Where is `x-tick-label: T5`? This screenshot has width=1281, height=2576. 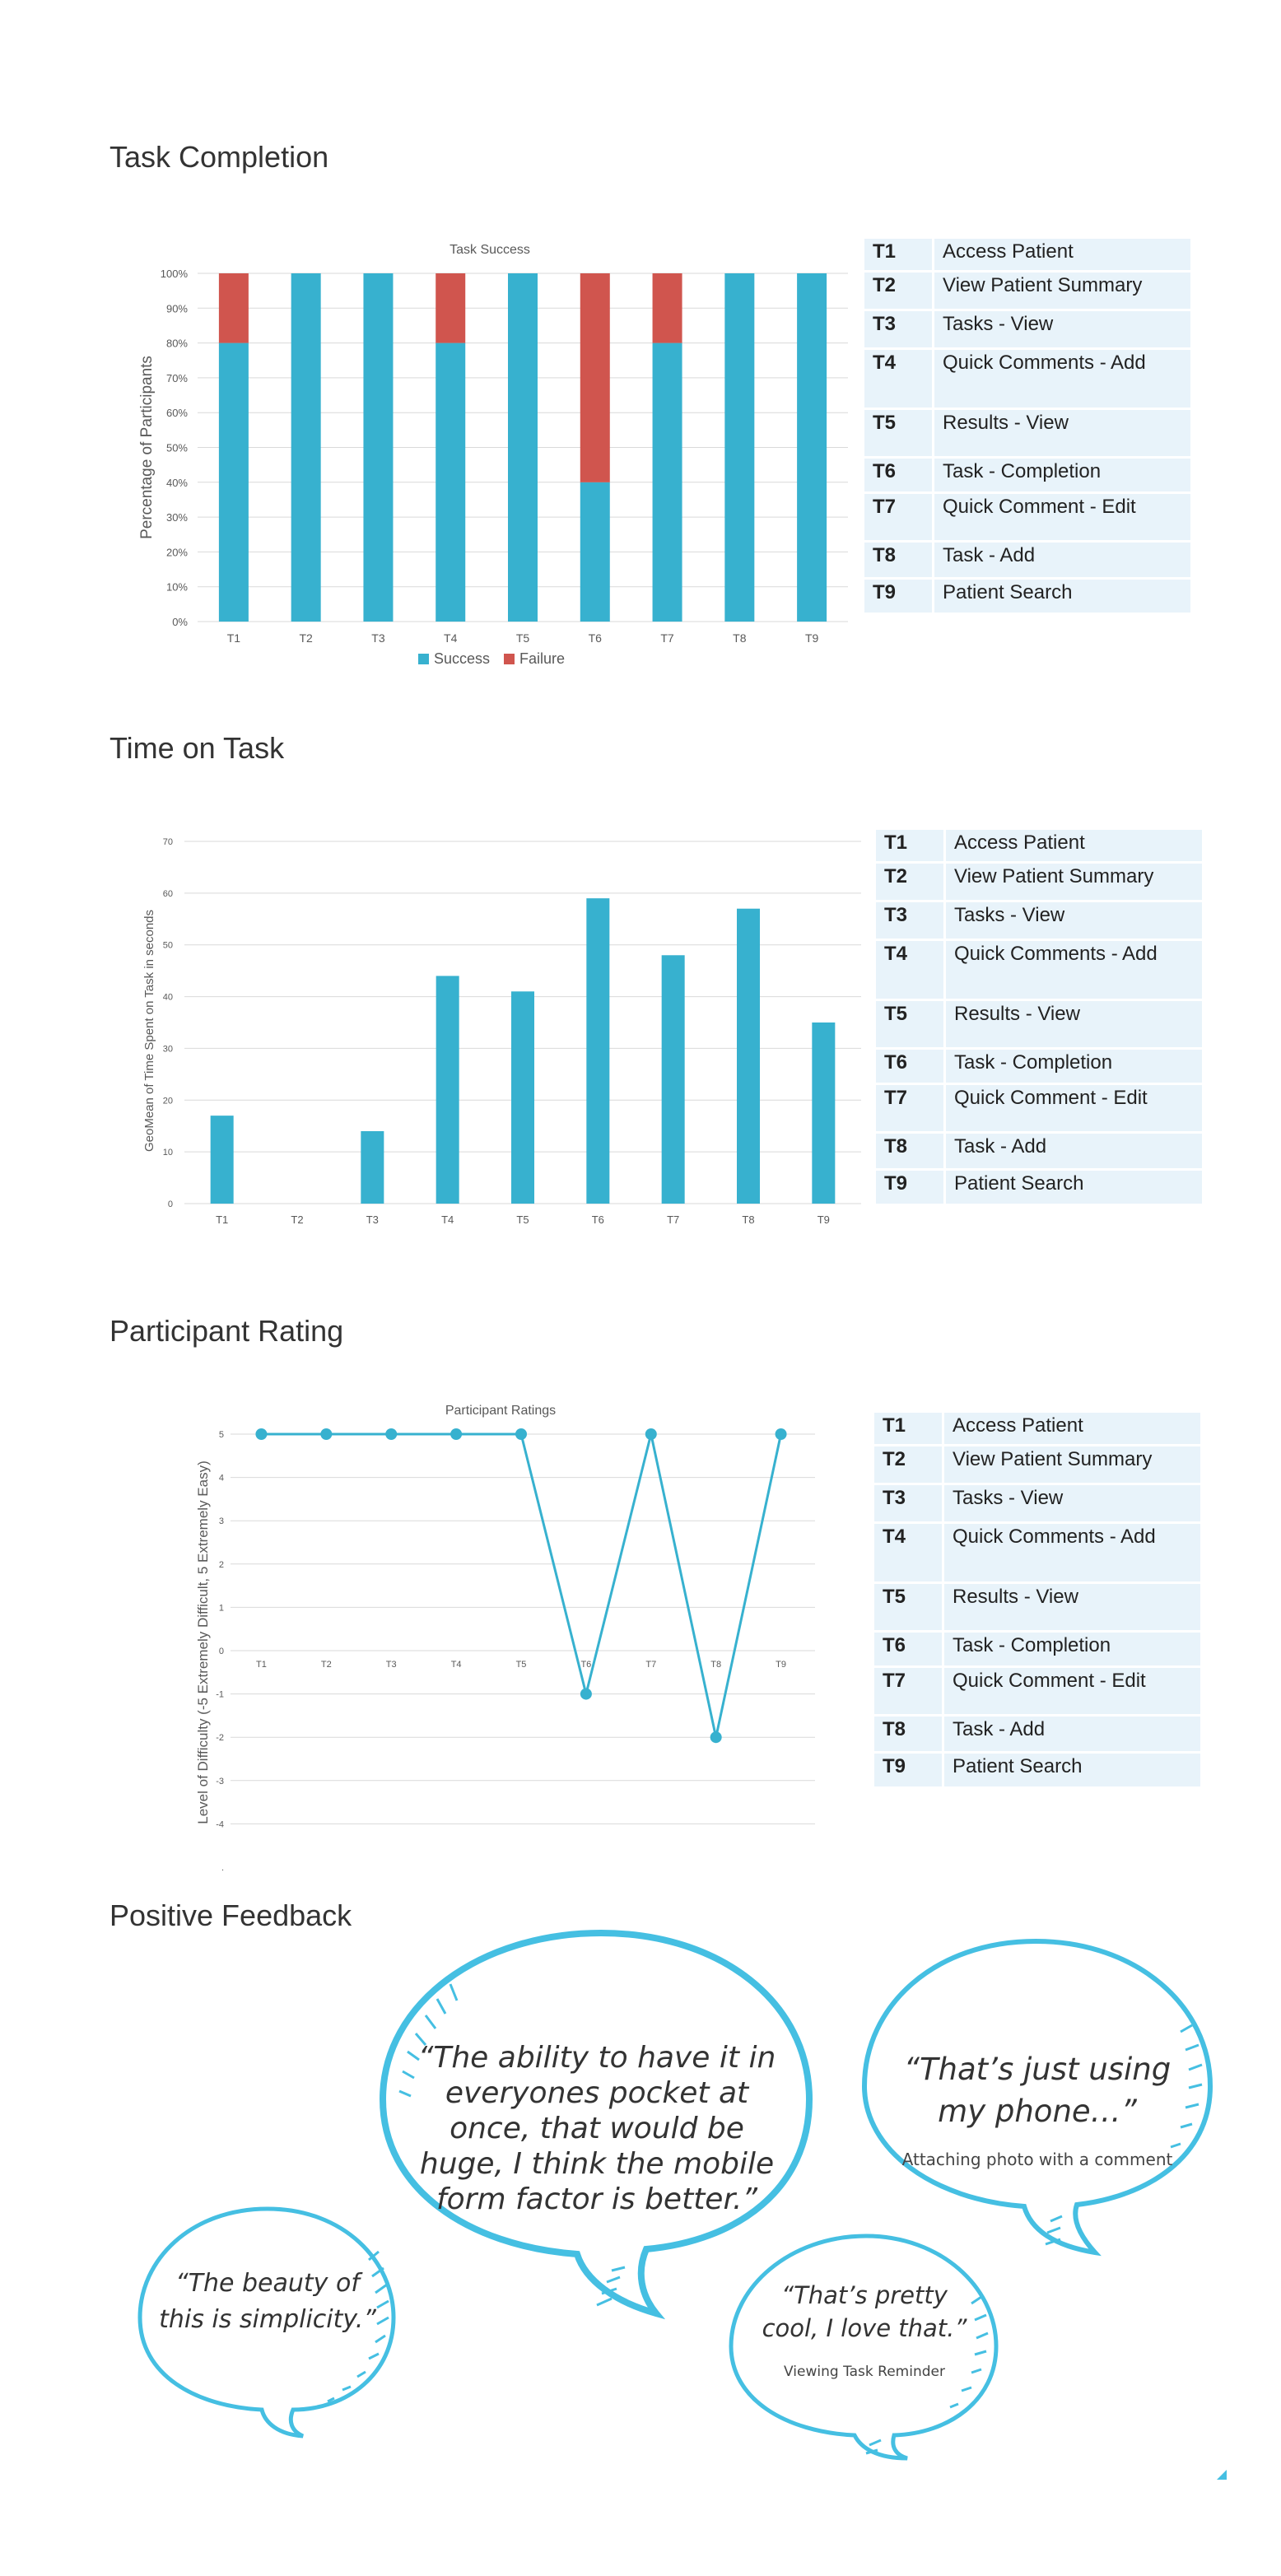
x-tick-label: T5 is located at coordinates (523, 638).